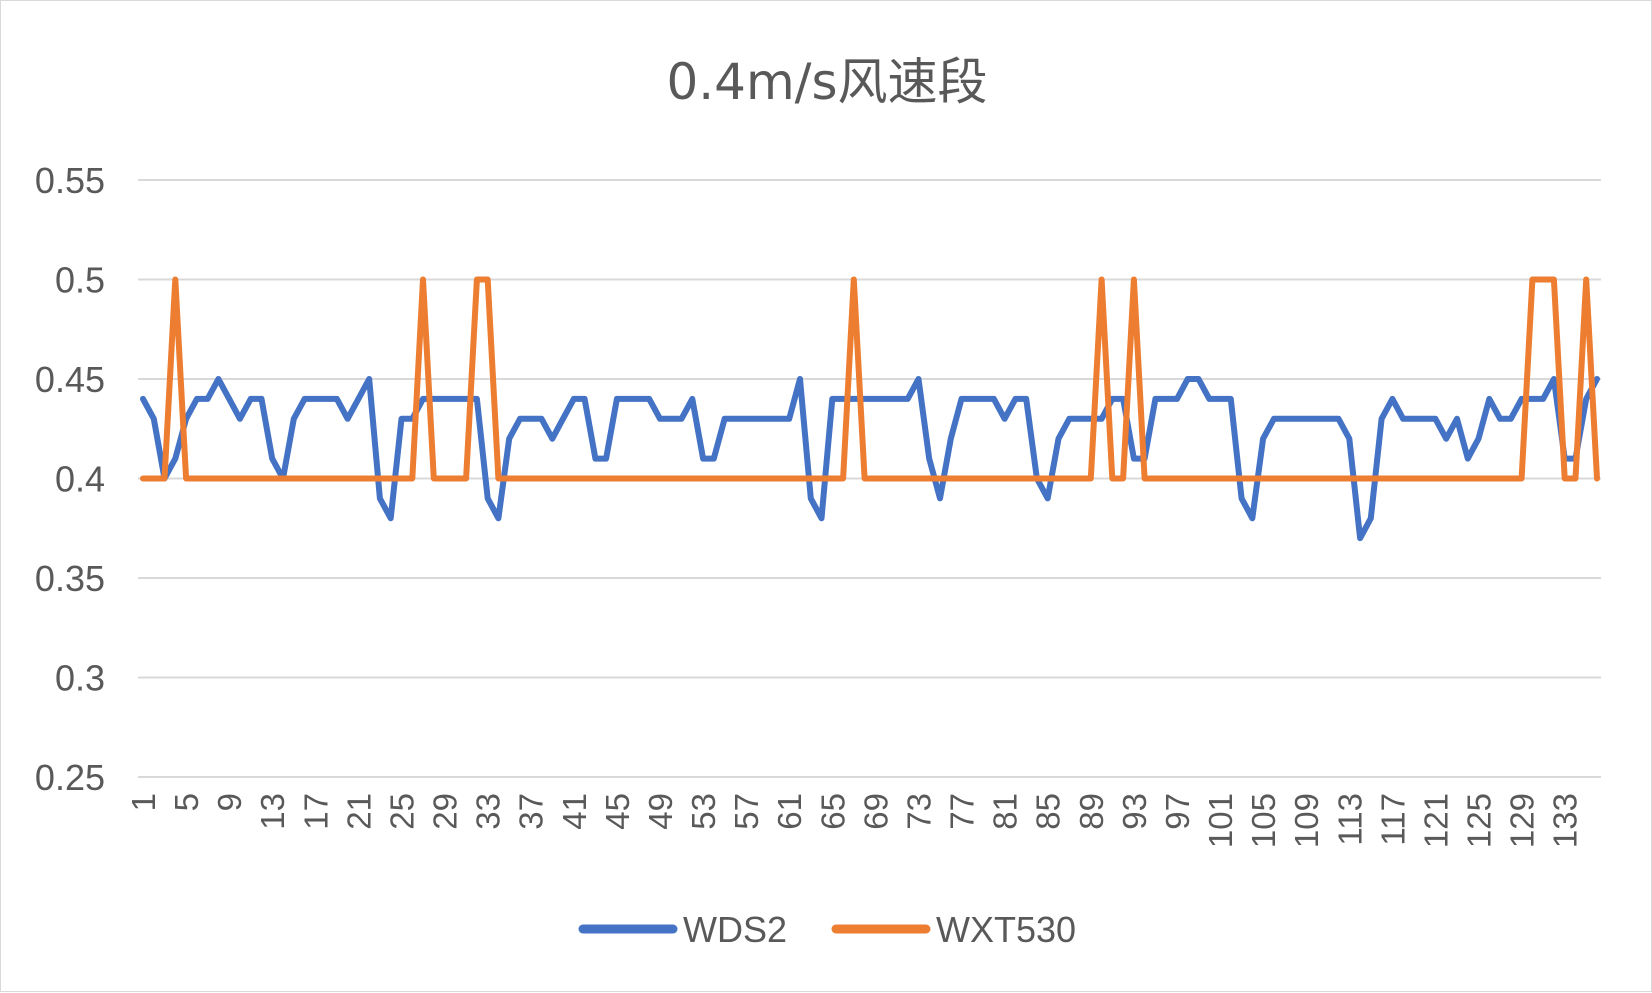  What do you see at coordinates (660, 811) in the screenshot?
I see `x-tick-label: 49` at bounding box center [660, 811].